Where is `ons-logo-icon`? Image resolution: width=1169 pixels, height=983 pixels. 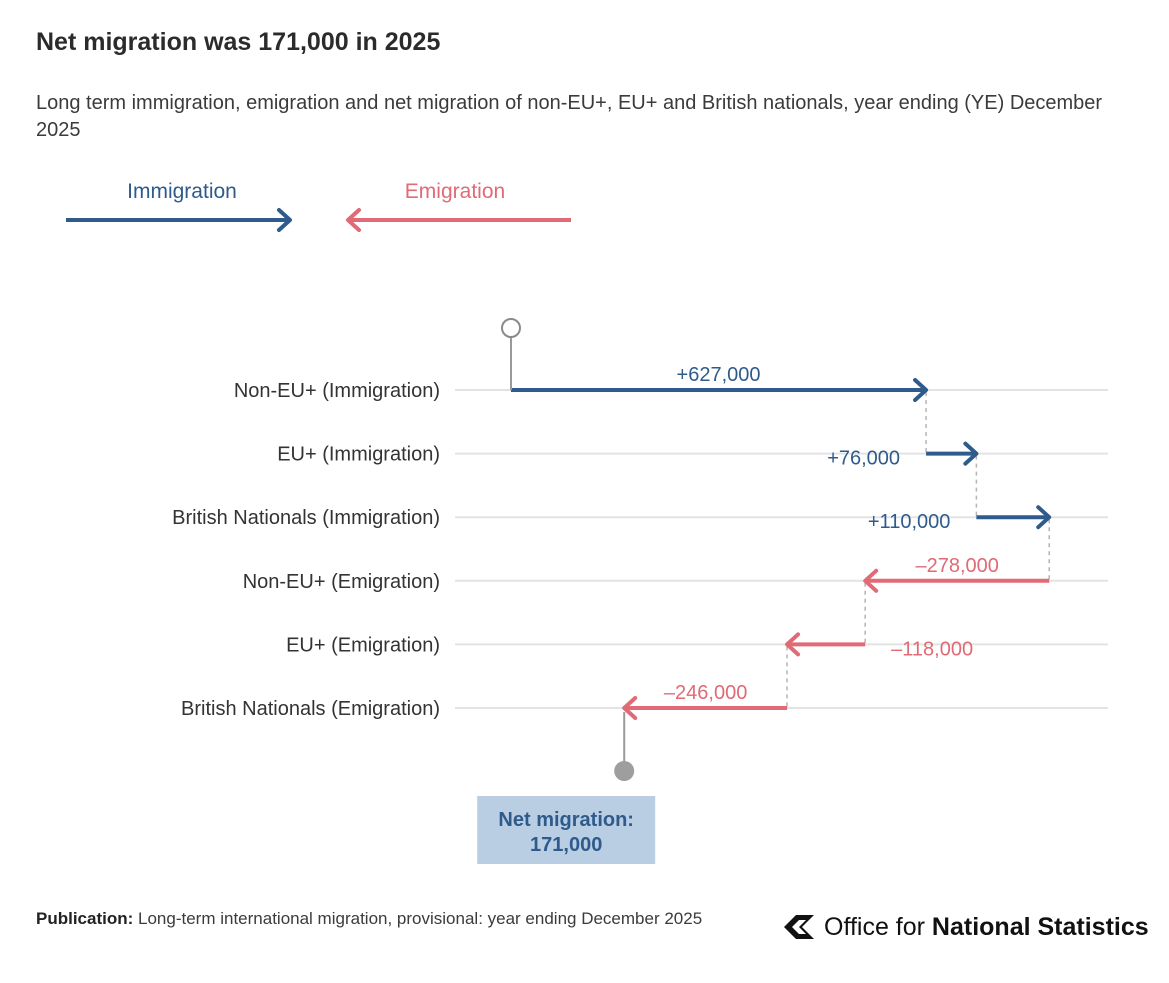
ons-logo-icon is located at coordinates (799, 927).